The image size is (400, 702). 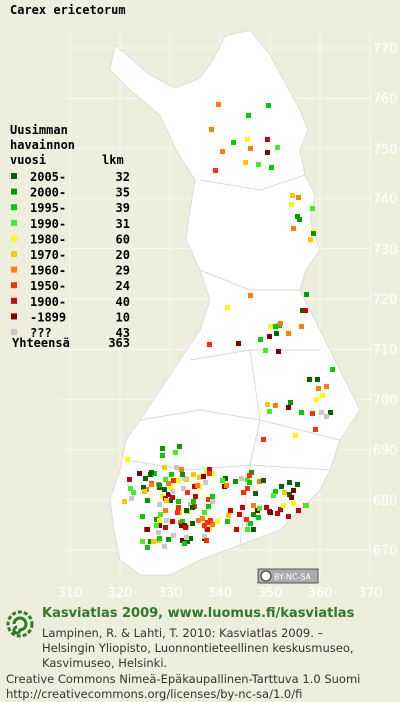 What do you see at coordinates (270, 593) in the screenshot?
I see `x-tick-label: 350` at bounding box center [270, 593].